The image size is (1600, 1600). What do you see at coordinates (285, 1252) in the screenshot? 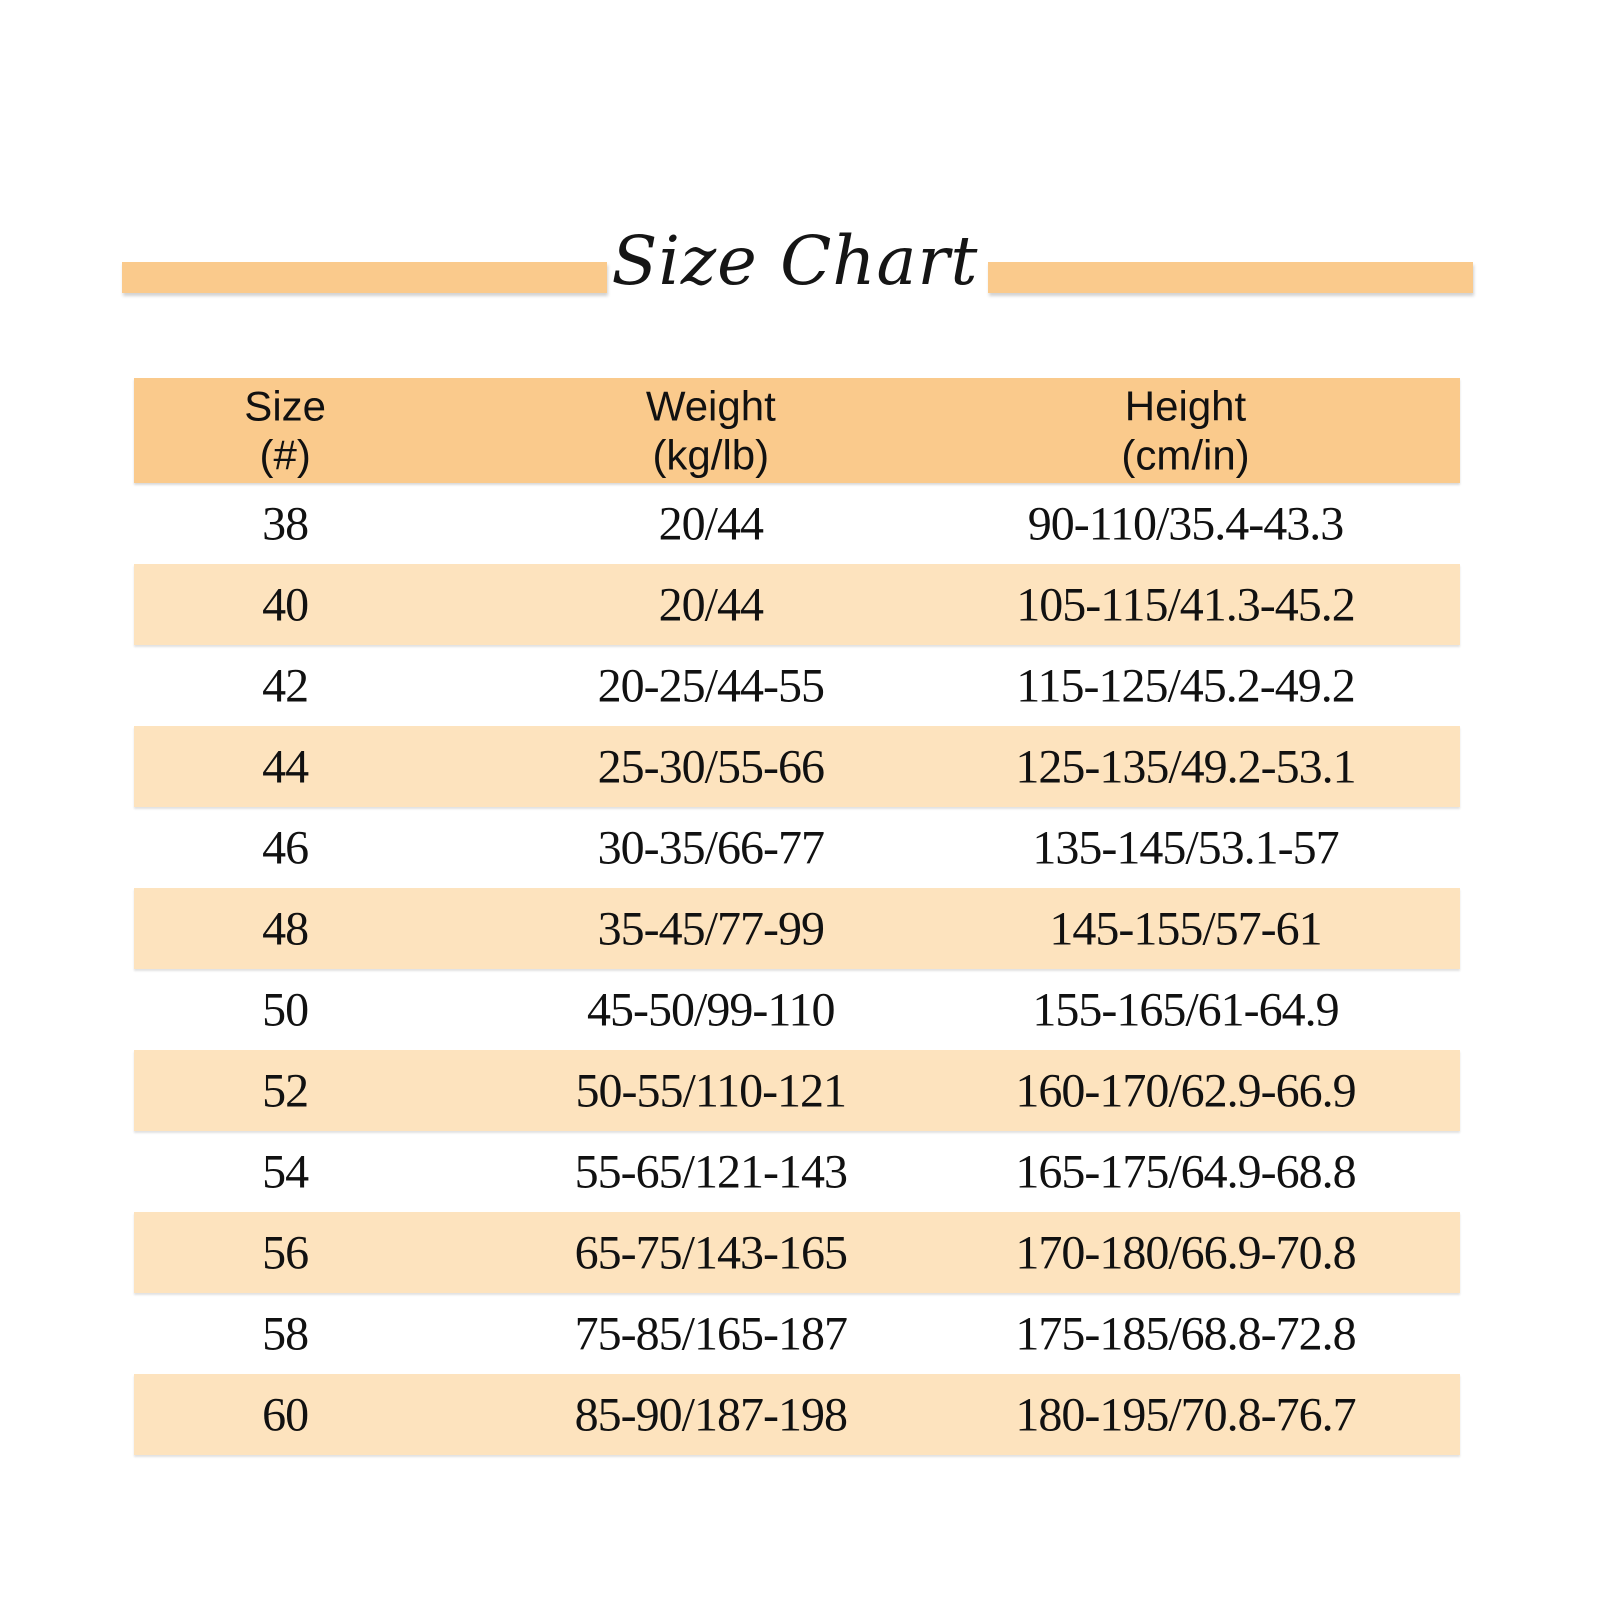
I see `size-cell: 56` at bounding box center [285, 1252].